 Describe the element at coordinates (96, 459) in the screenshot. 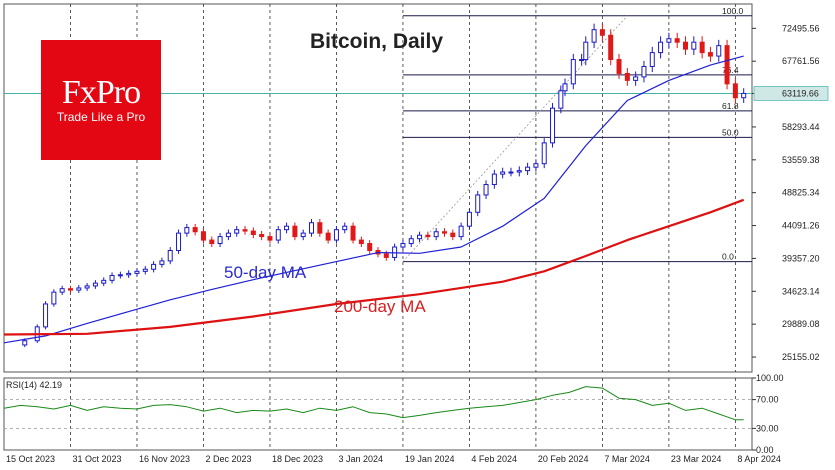

I see `x-tick-label: 31 Oct 2023` at that location.